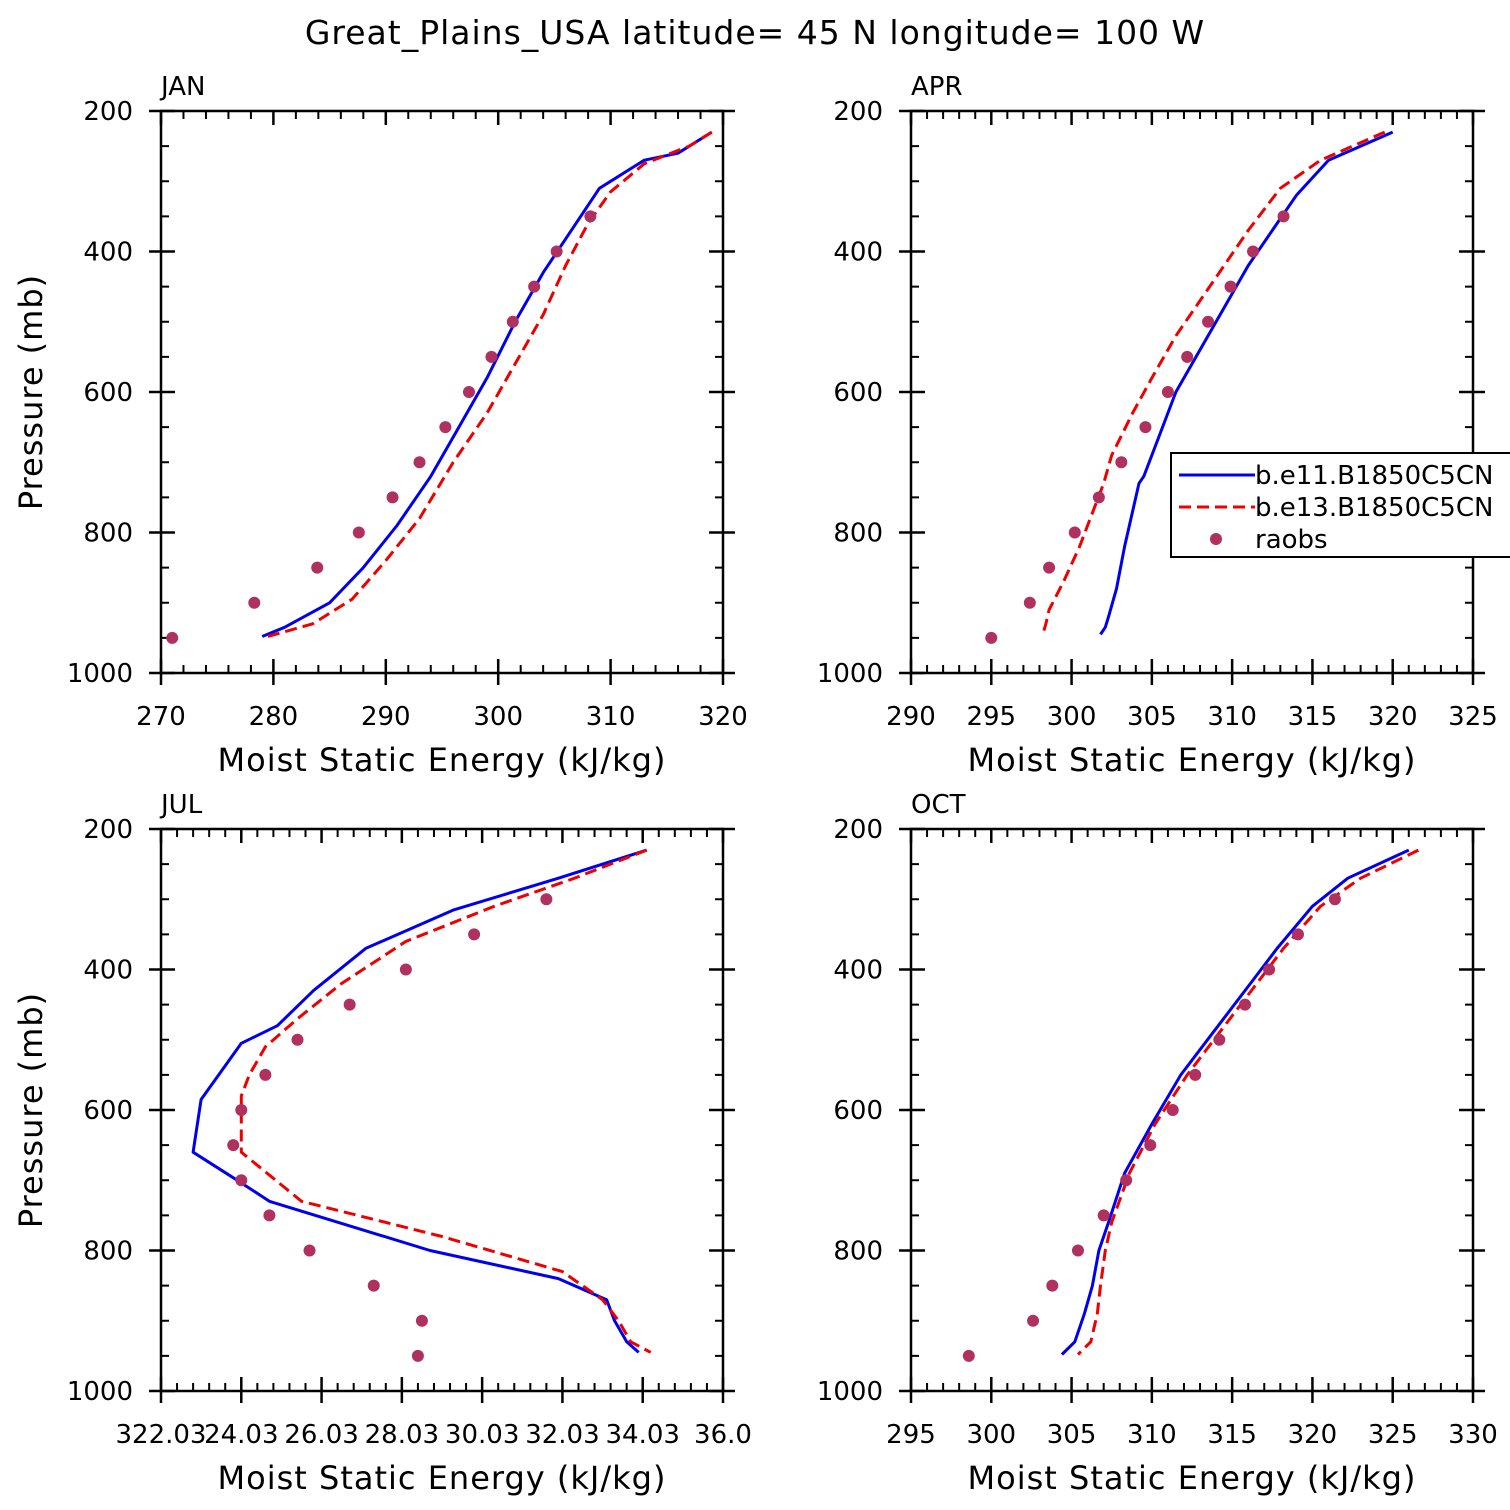 The height and width of the screenshot is (1510, 1510). What do you see at coordinates (241, 1435) in the screenshot?
I see `x-tick-label: 24.03` at bounding box center [241, 1435].